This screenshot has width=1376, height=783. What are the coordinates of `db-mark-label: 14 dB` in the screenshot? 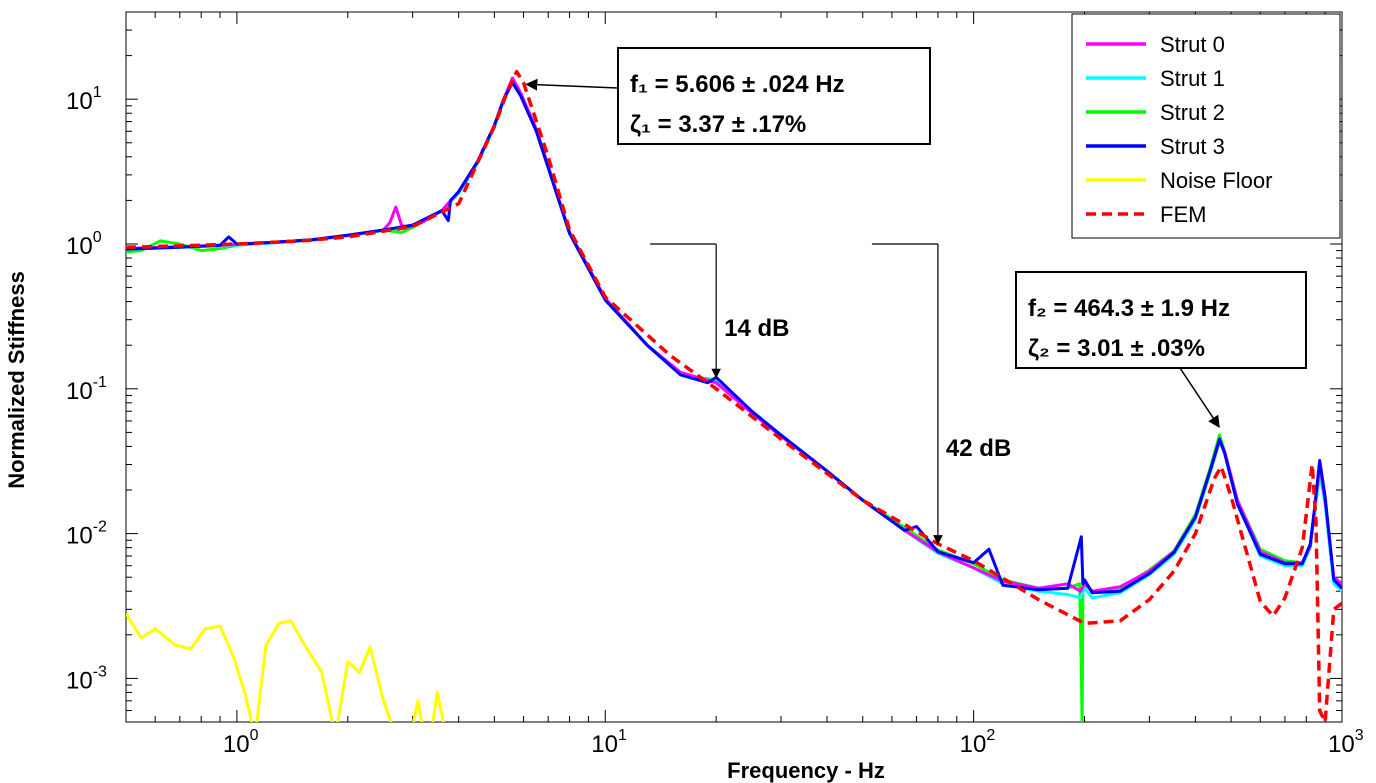 It's located at (756, 328).